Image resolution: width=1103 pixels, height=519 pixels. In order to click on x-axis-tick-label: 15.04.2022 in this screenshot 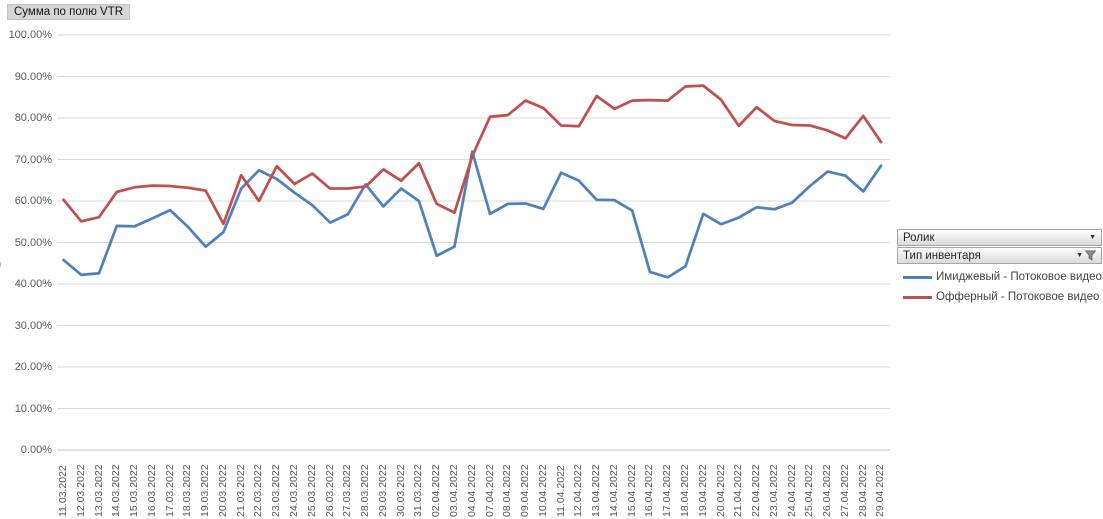, I will do `click(631, 490)`.